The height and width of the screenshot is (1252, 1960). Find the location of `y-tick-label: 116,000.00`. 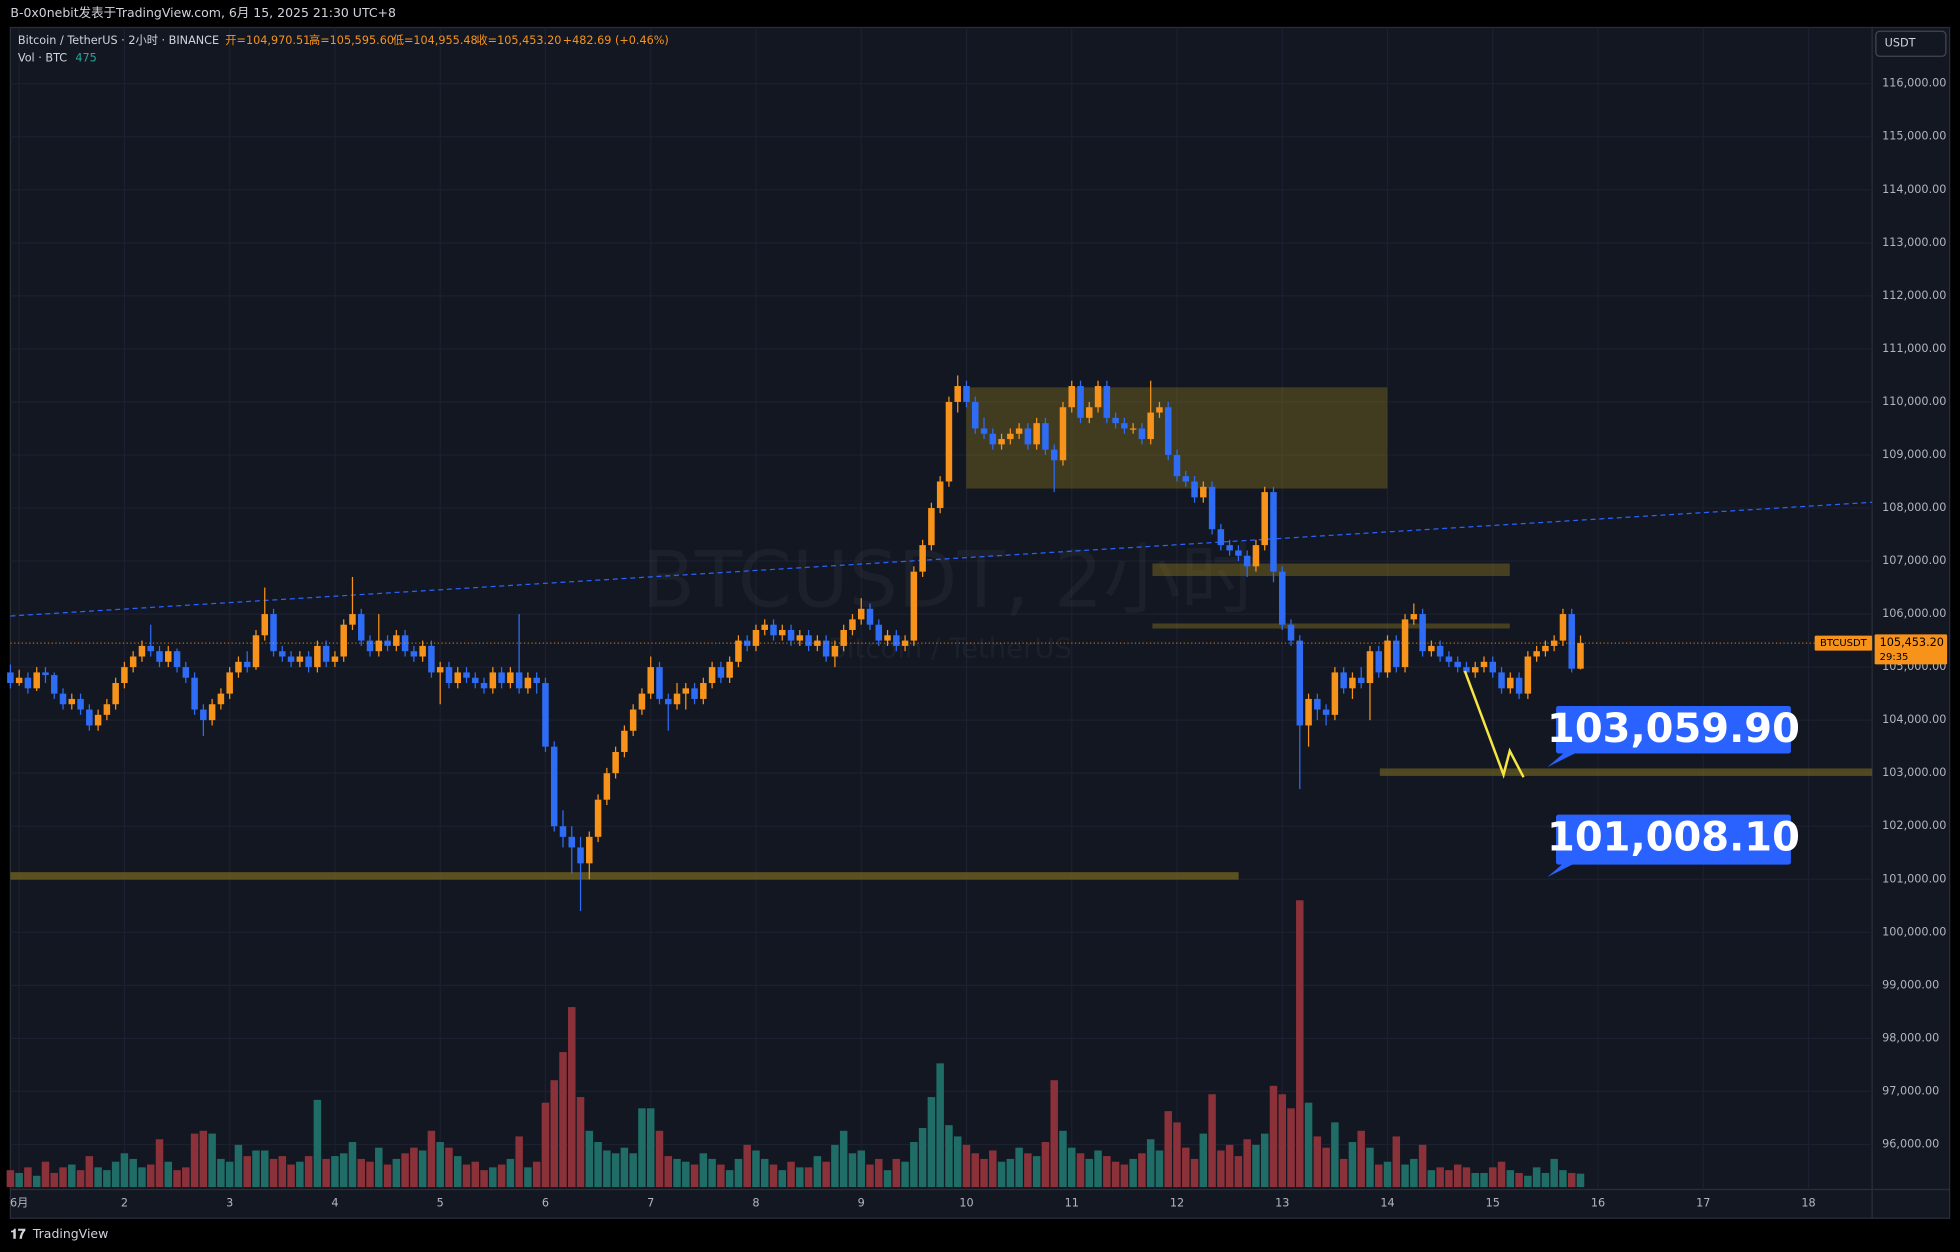

y-tick-label: 116,000.00 is located at coordinates (1914, 83).